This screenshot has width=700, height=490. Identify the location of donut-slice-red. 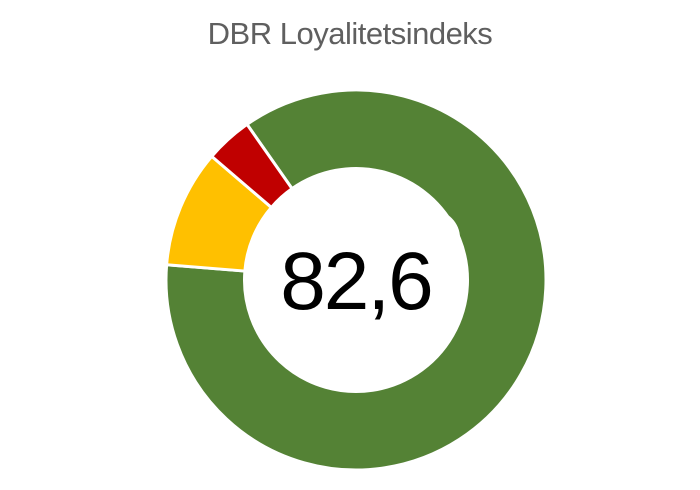
(252, 166).